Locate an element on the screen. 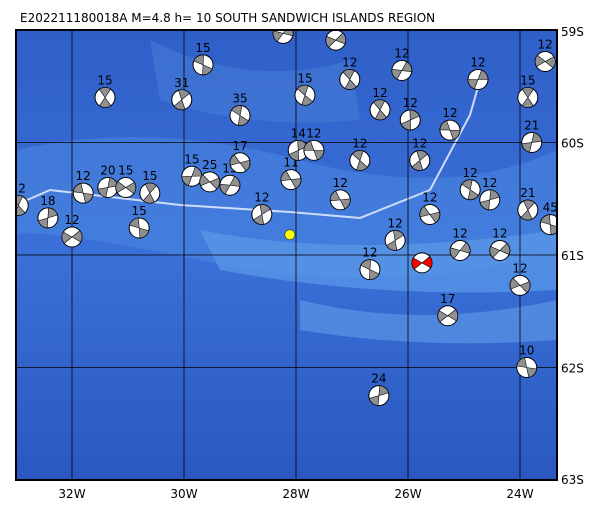 This screenshot has width=602, height=512. lat-label: 62S is located at coordinates (572, 369).